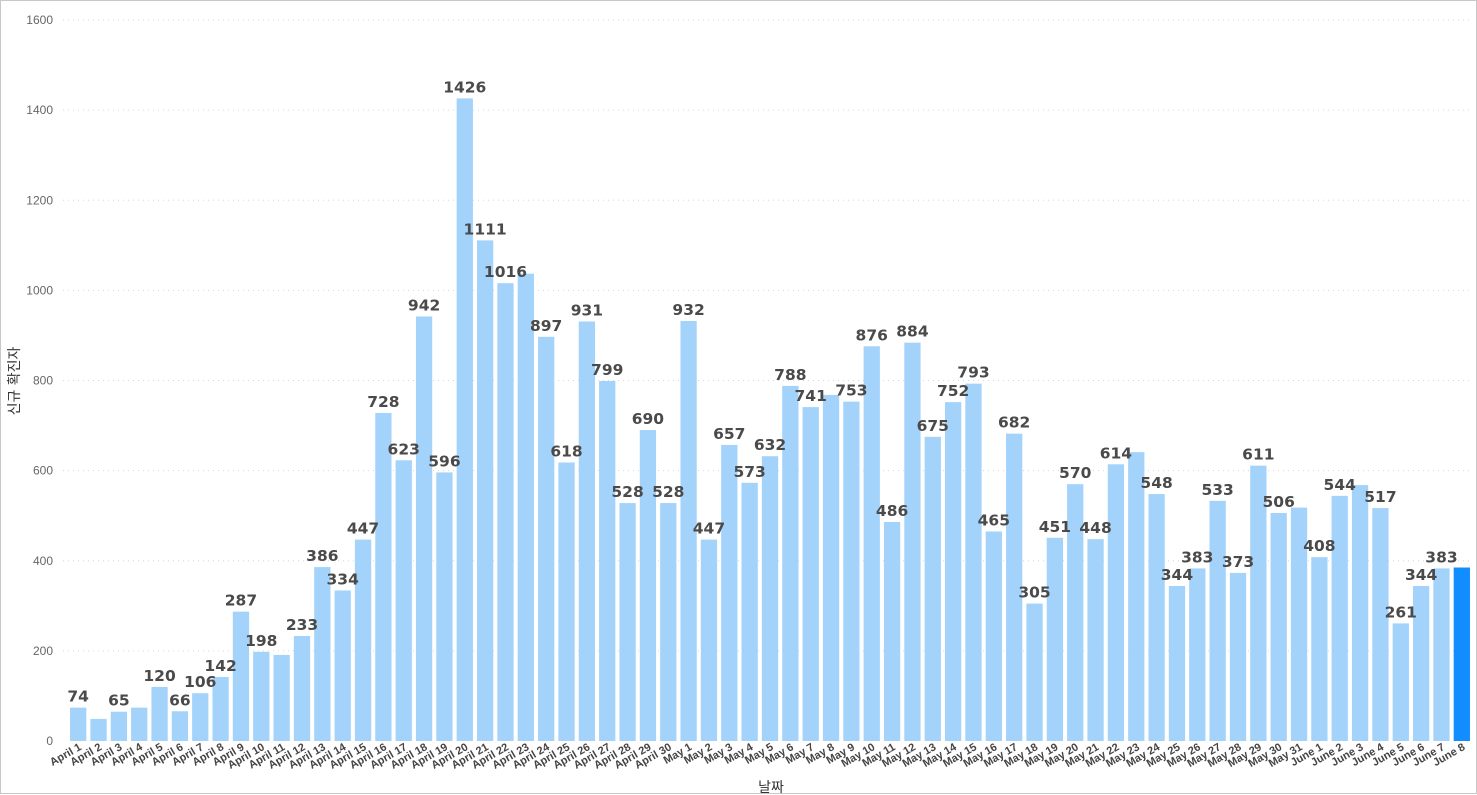 This screenshot has height=795, width=1477. I want to click on data-label: 66, so click(180, 700).